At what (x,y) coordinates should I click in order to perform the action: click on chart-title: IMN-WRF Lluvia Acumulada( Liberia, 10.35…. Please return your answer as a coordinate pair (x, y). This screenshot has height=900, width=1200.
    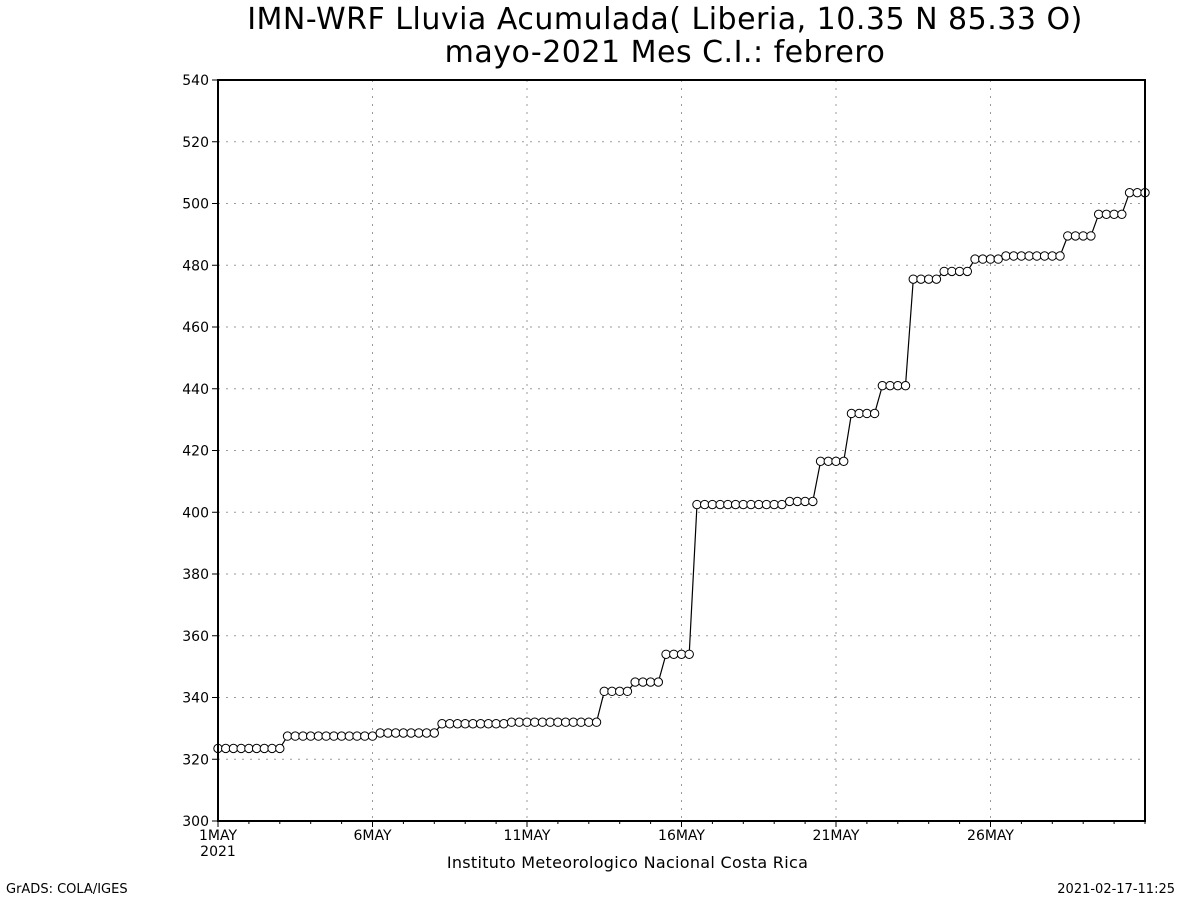
    Looking at the image, I should click on (665, 19).